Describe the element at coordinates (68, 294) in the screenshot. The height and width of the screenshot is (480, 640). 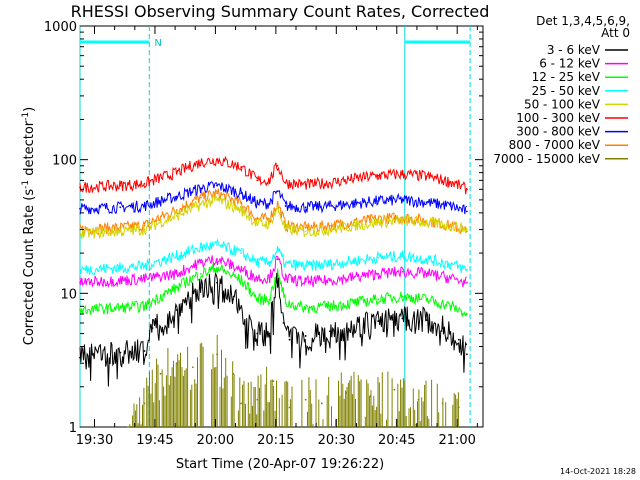
I see `y-tick-label: 10` at that location.